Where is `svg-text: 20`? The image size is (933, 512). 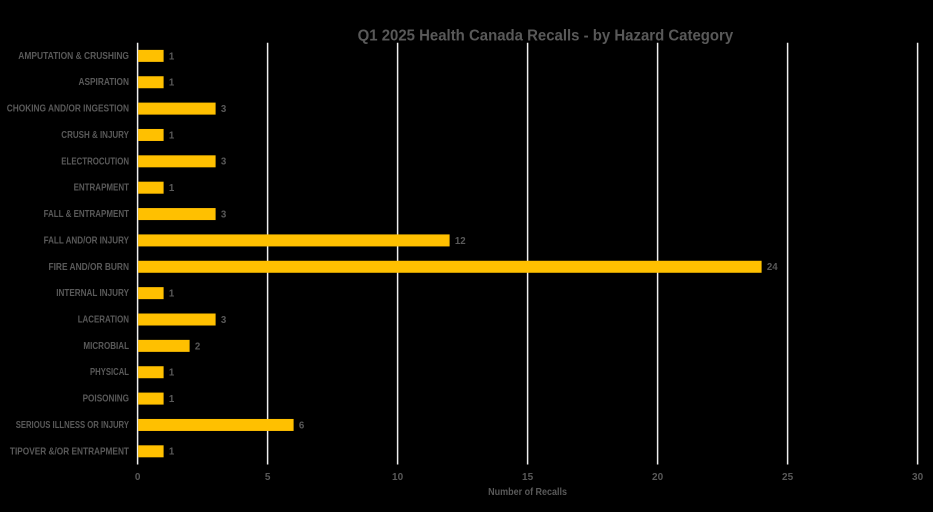
svg-text: 20 is located at coordinates (658, 477).